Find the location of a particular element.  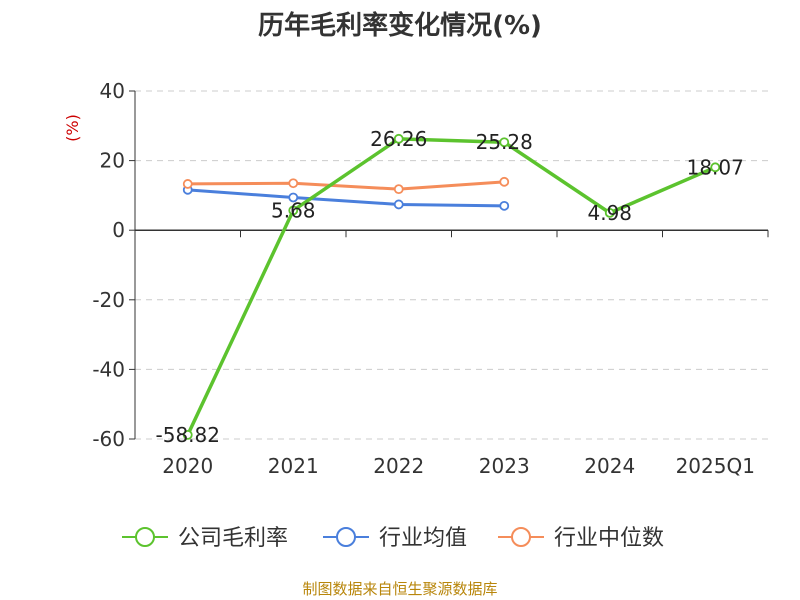

x-tick-label: 2022 is located at coordinates (398, 466).